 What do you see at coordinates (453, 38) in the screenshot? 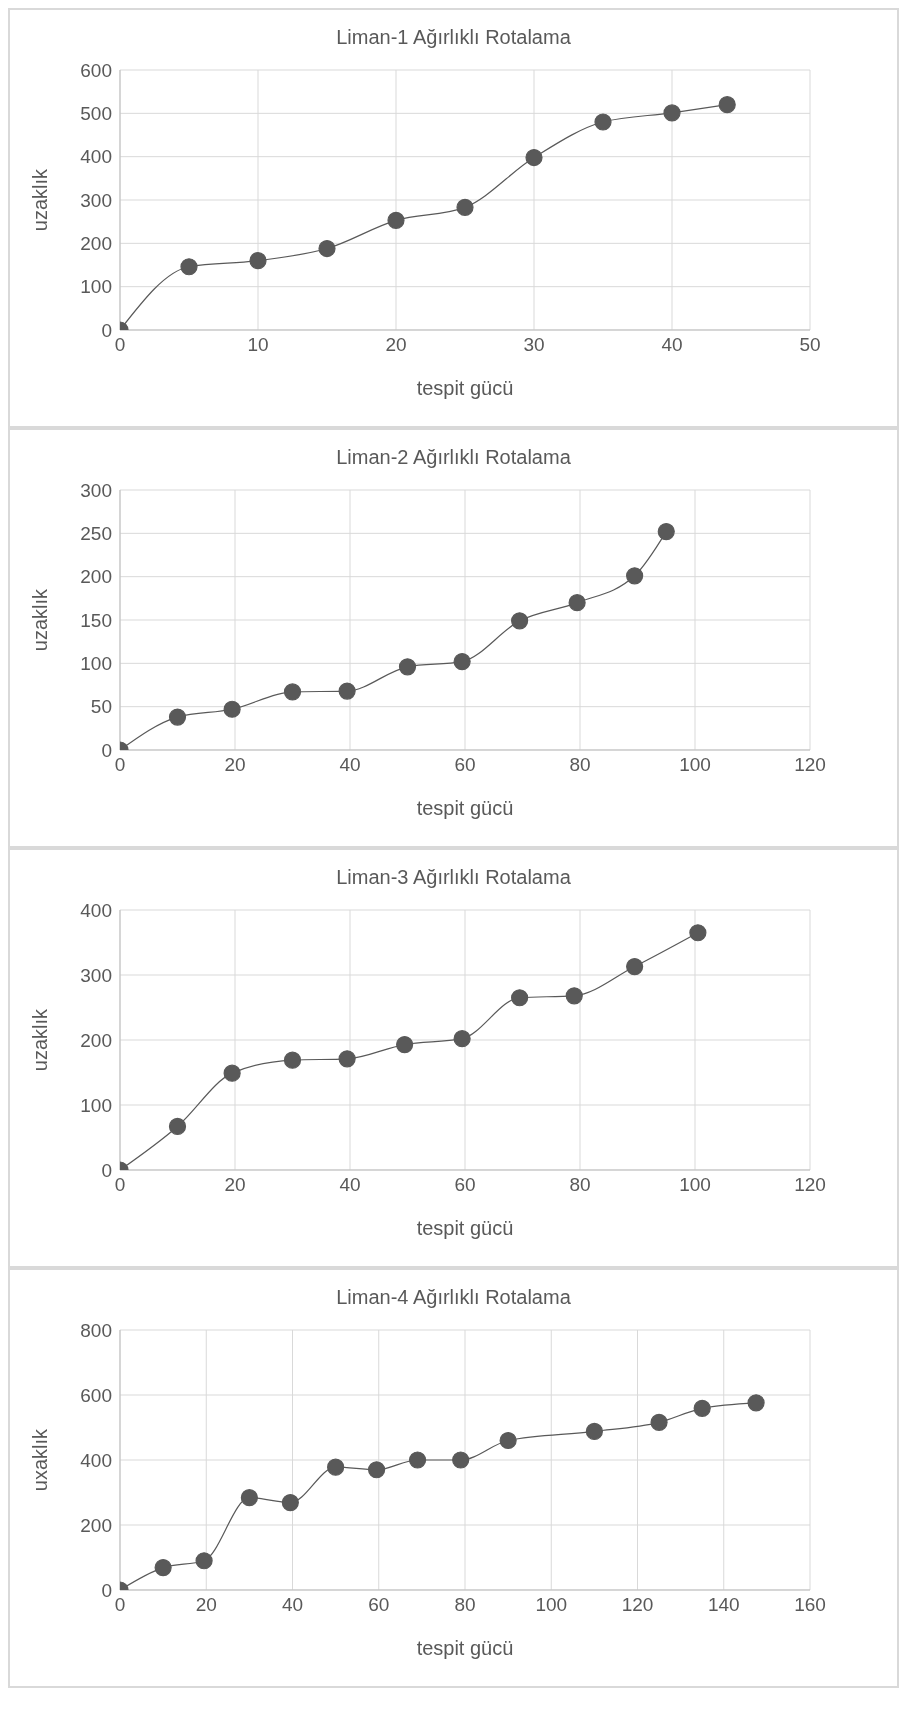
I see `chart-title: Liman-1 Ağırlıklı Rotalama` at bounding box center [453, 38].